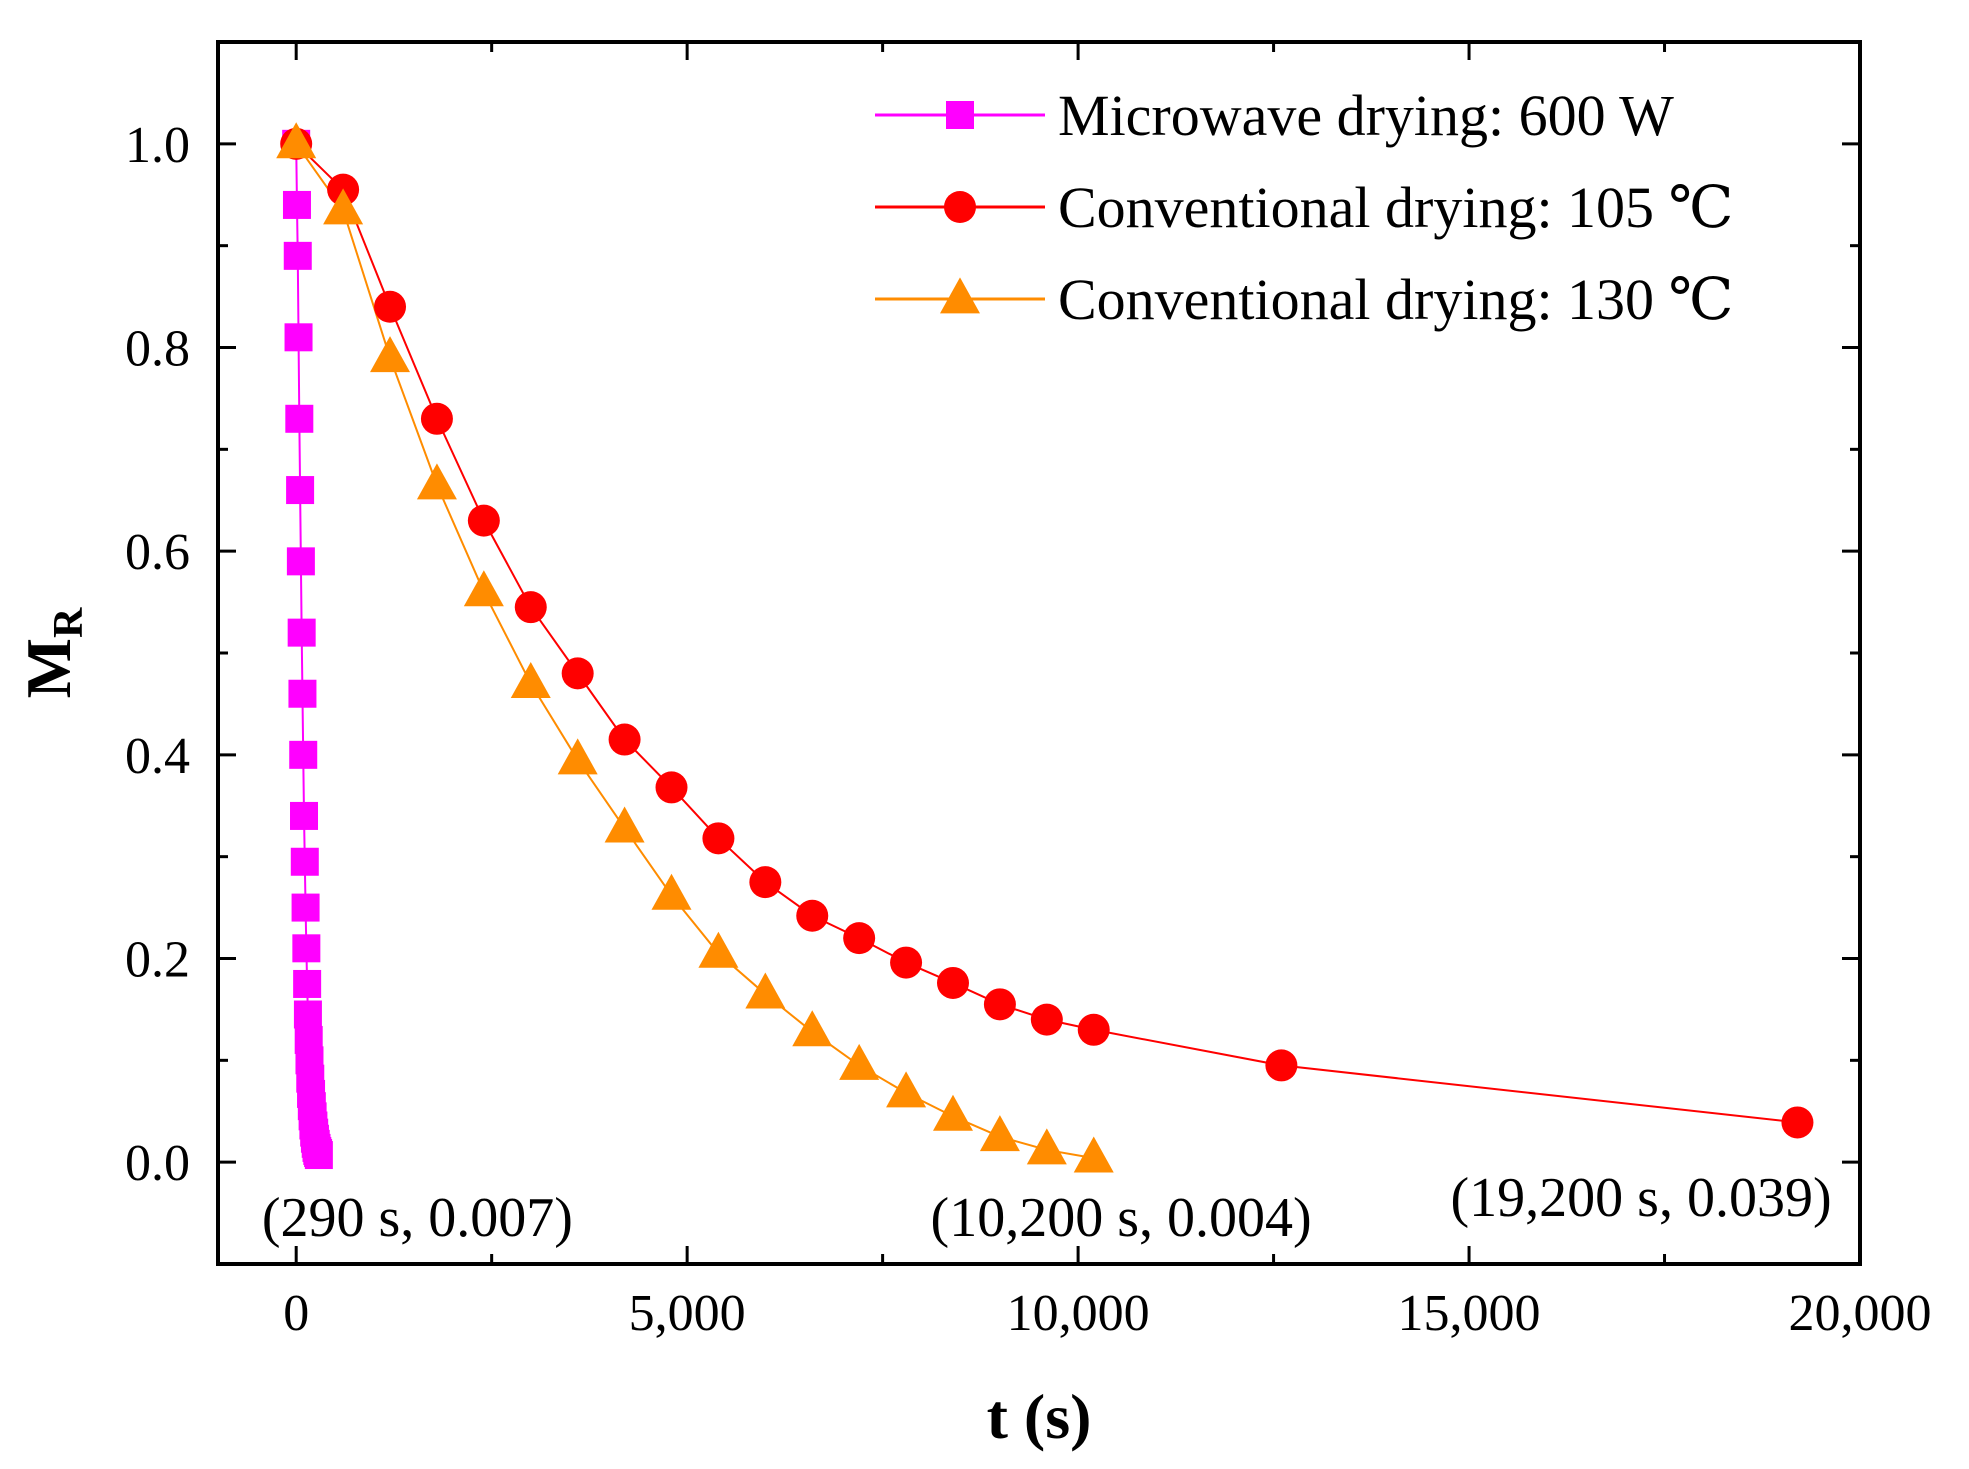  I want to click on x-tick-label: 5,000, so click(687, 1313).